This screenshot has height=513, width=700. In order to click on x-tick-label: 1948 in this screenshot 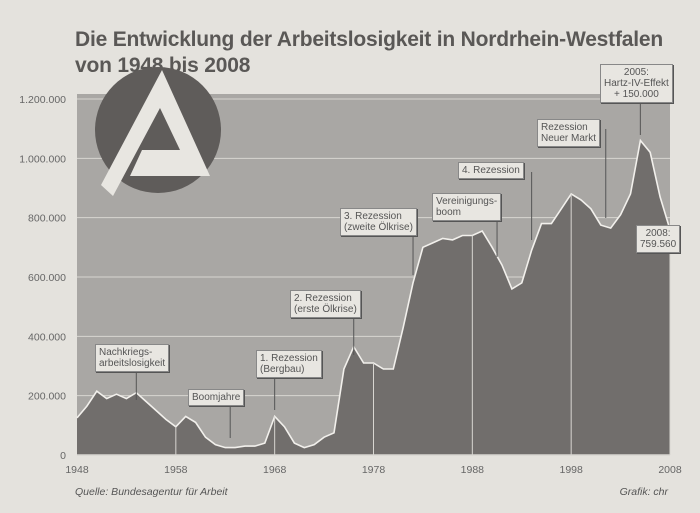, I will do `click(77, 470)`.